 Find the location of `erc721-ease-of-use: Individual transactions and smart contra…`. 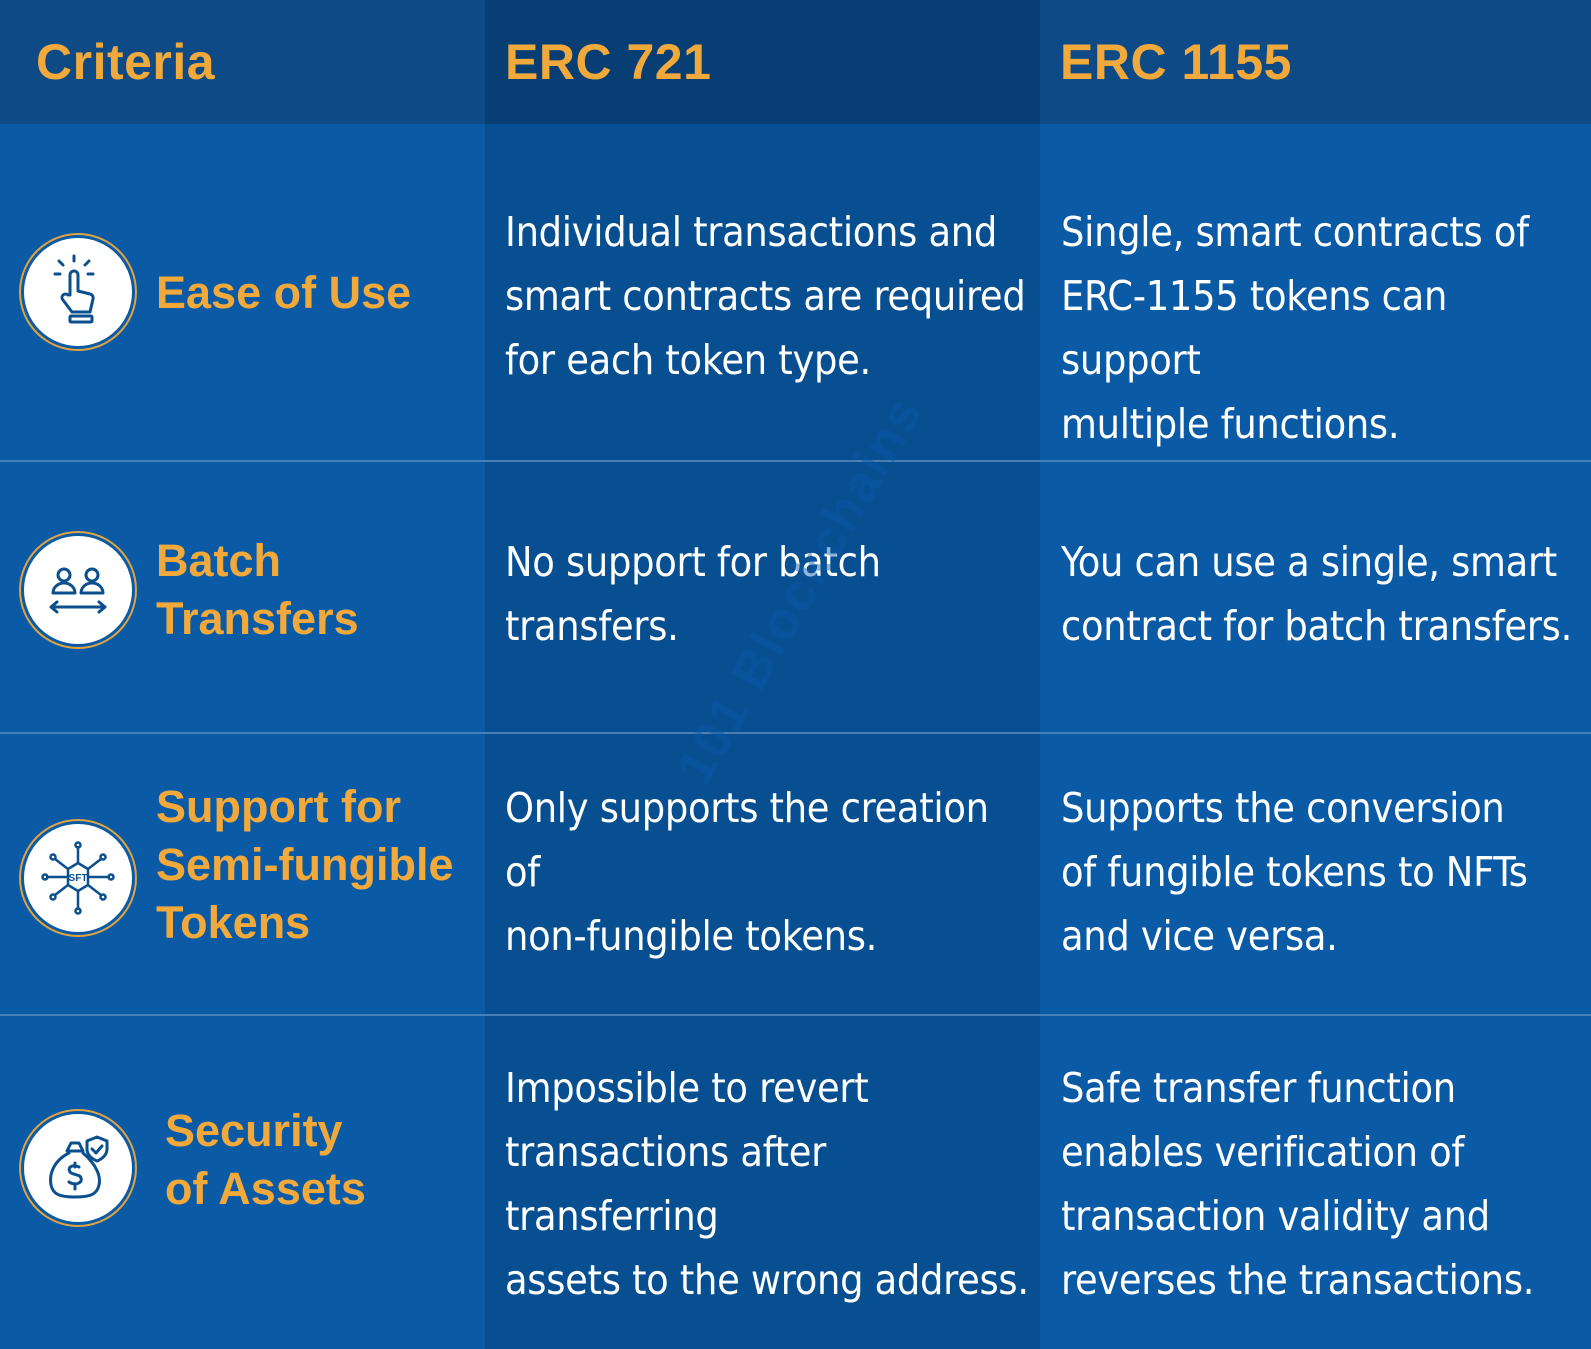

erc721-ease-of-use: Individual transactions and smart contra… is located at coordinates (765, 296).